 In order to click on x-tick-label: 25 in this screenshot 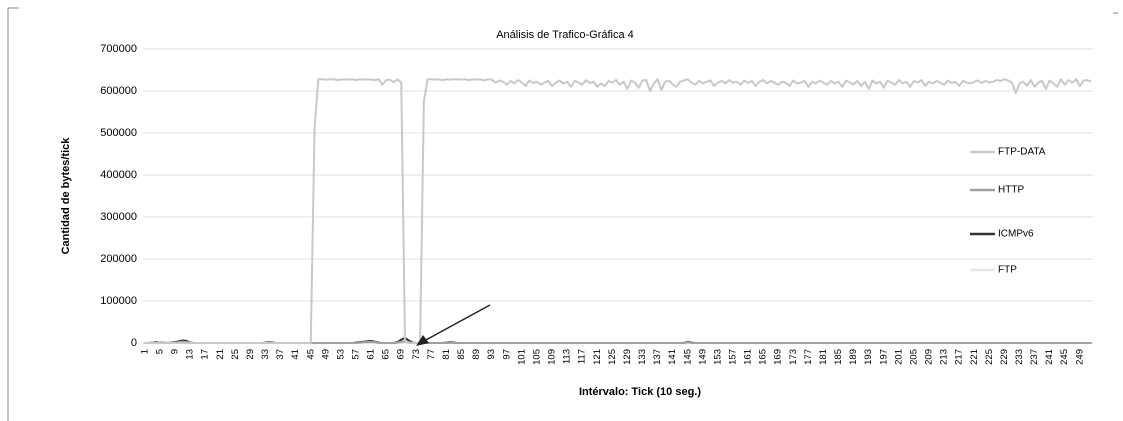, I will do `click(235, 354)`.